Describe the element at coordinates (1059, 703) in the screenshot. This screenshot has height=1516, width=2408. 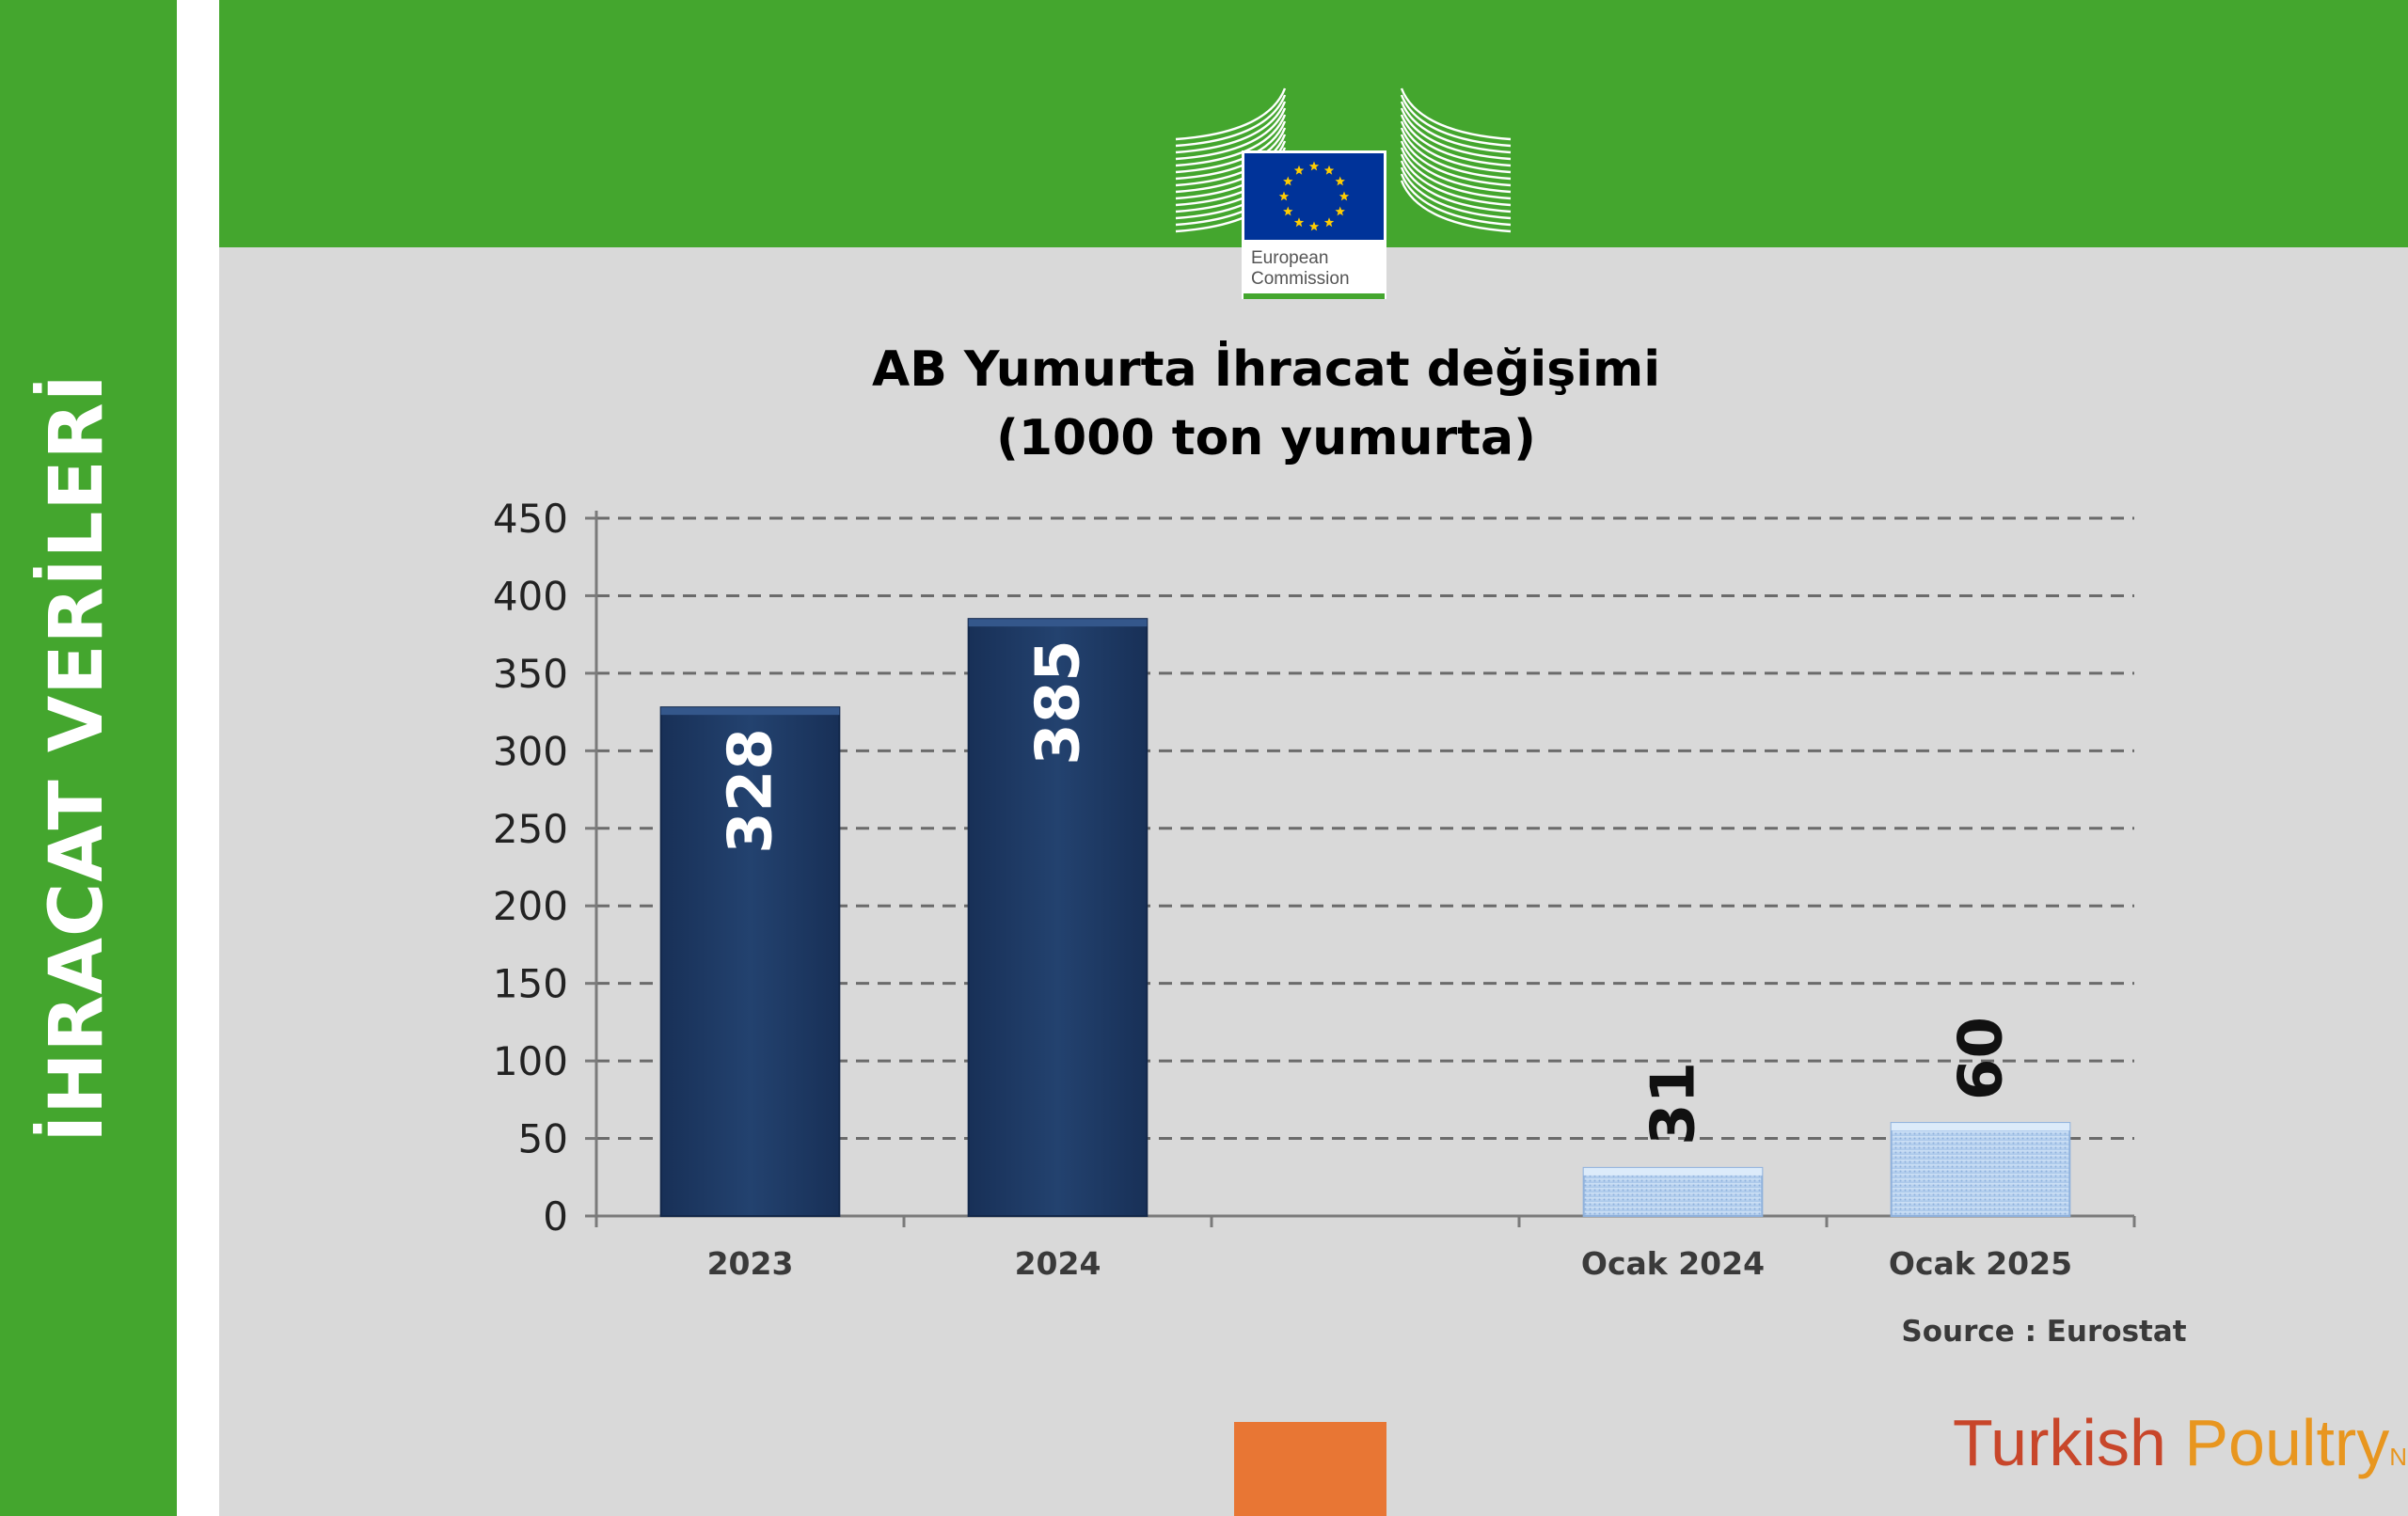
I see `data-label: 385` at that location.